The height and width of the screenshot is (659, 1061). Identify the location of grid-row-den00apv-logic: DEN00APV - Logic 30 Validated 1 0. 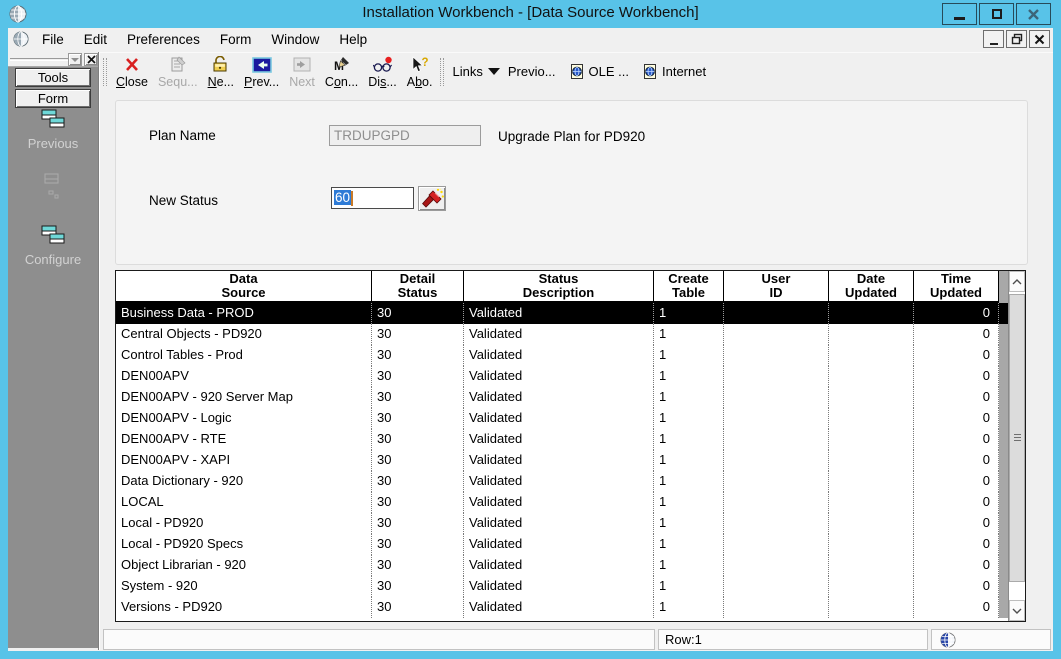
(562, 418).